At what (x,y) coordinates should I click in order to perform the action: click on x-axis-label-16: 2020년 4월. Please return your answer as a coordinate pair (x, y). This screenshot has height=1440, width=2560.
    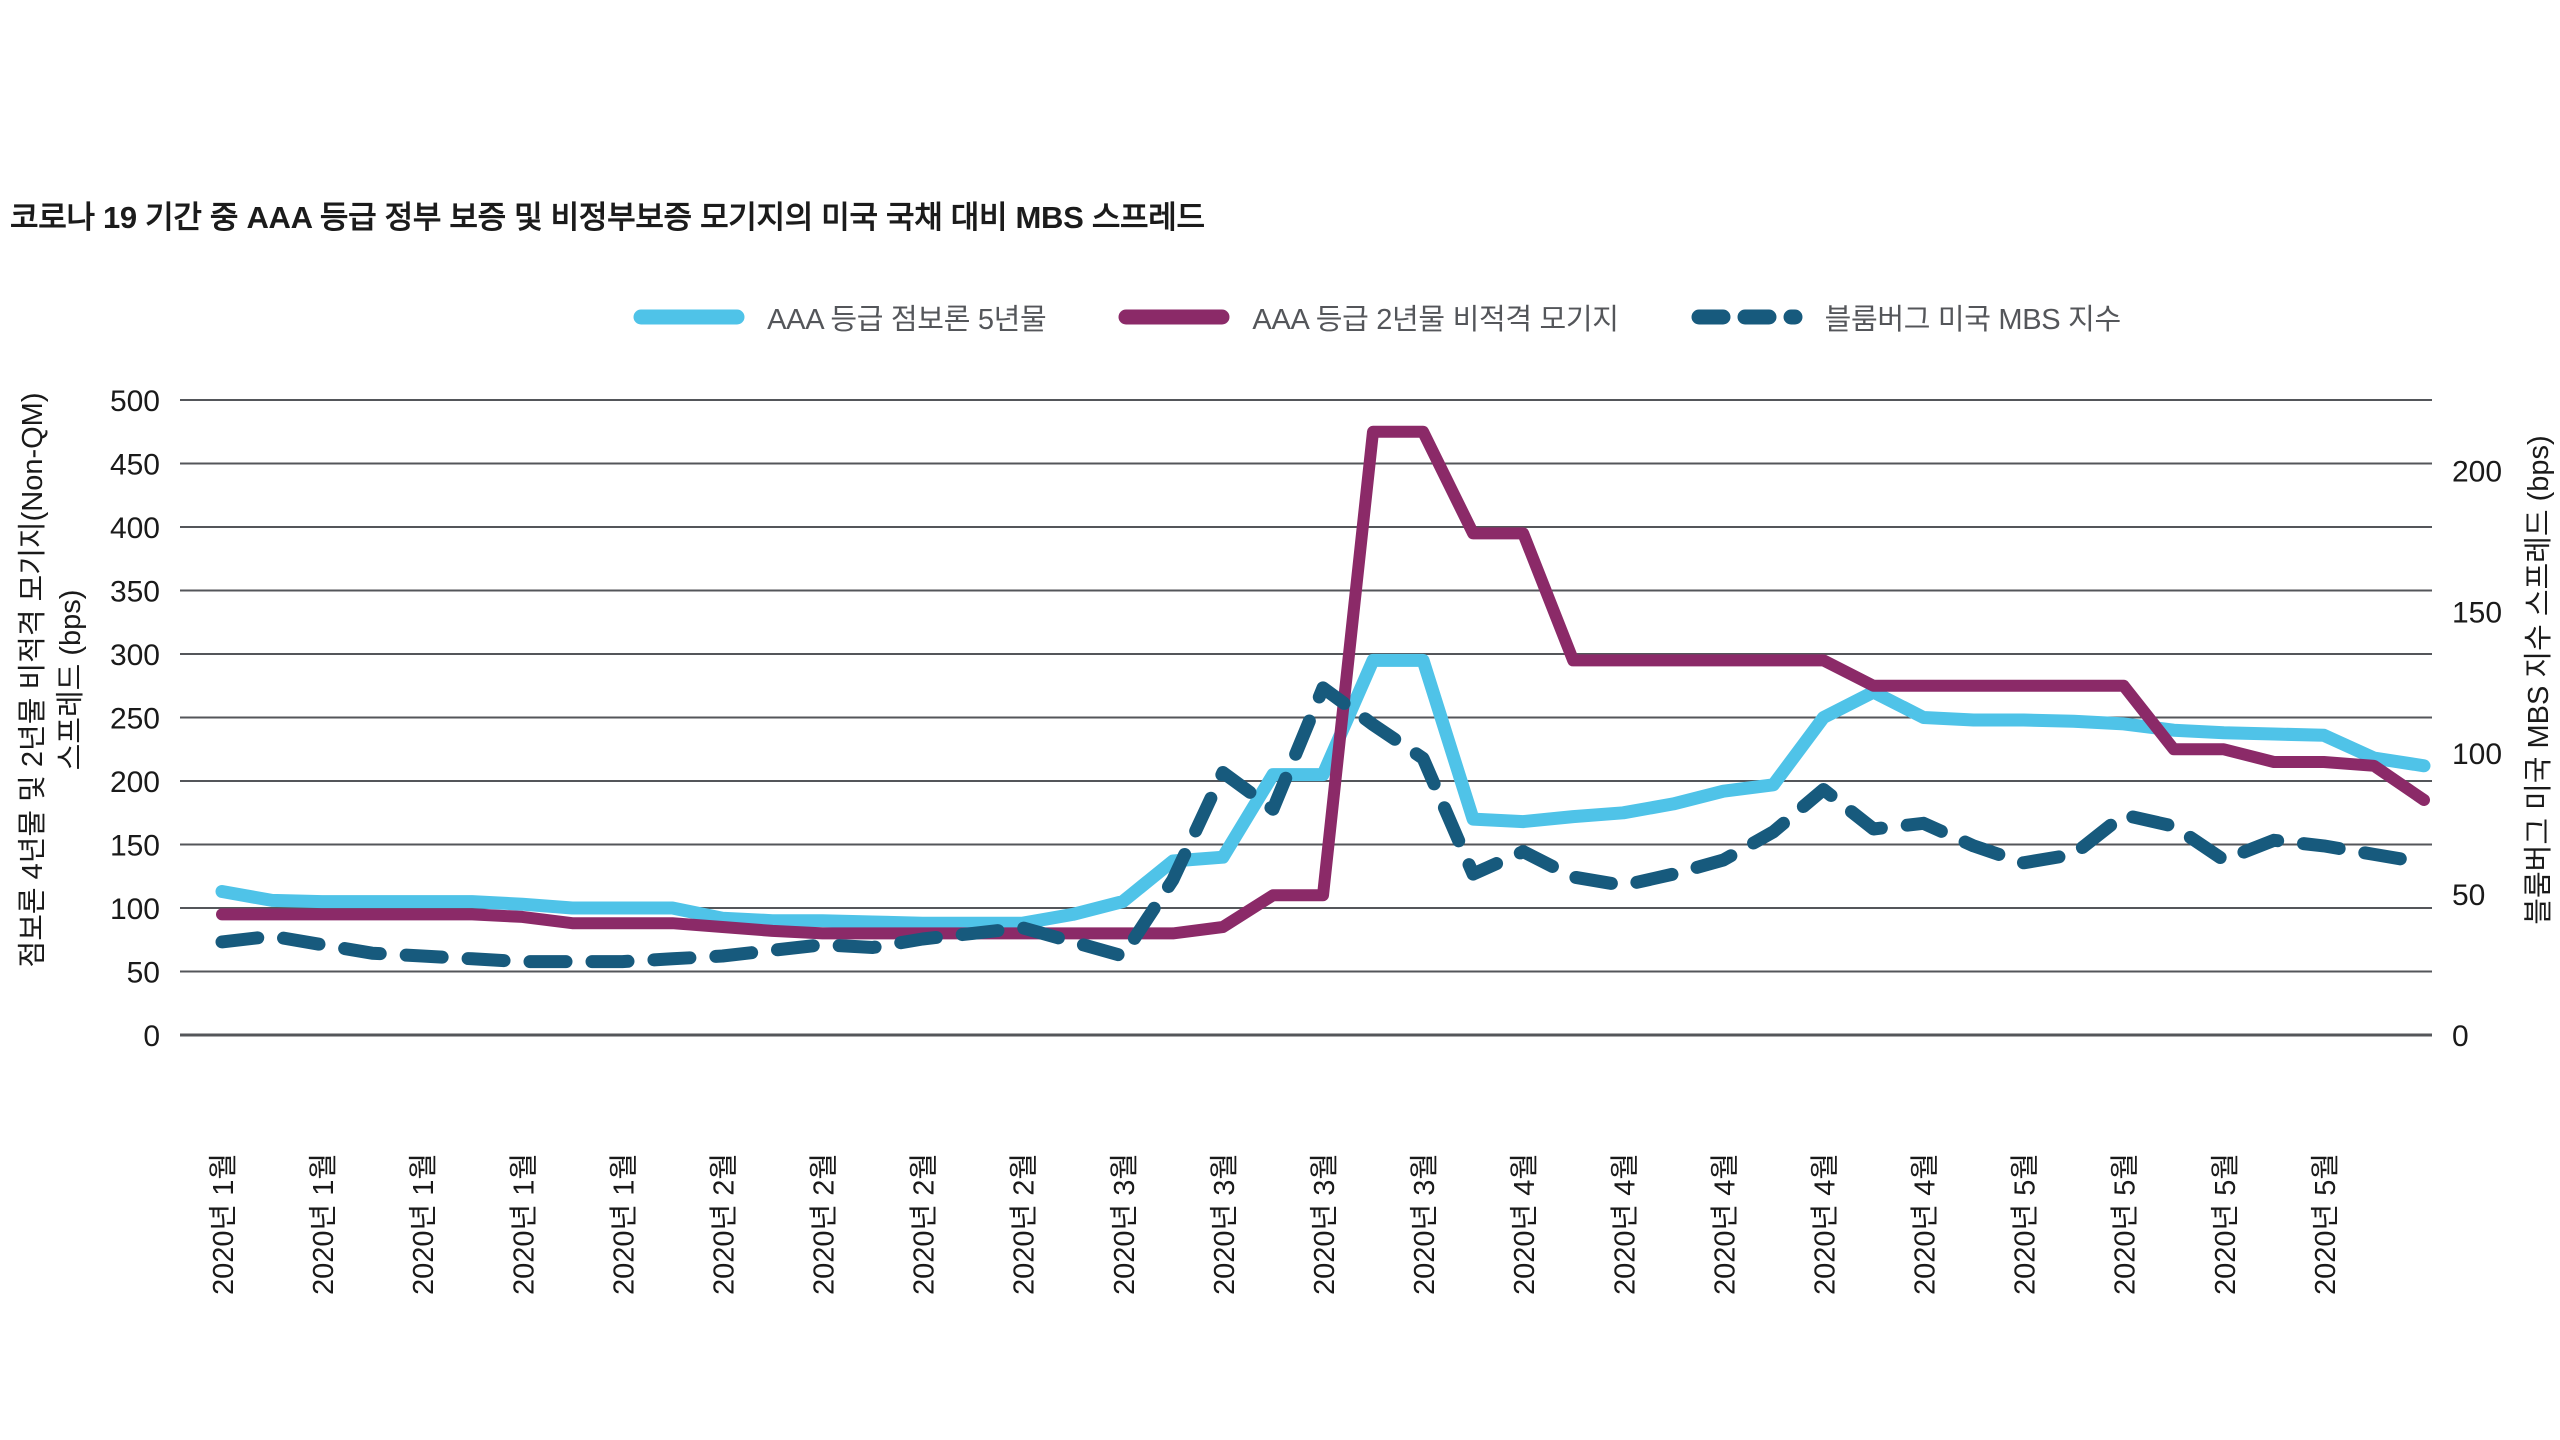
    Looking at the image, I should click on (1724, 1224).